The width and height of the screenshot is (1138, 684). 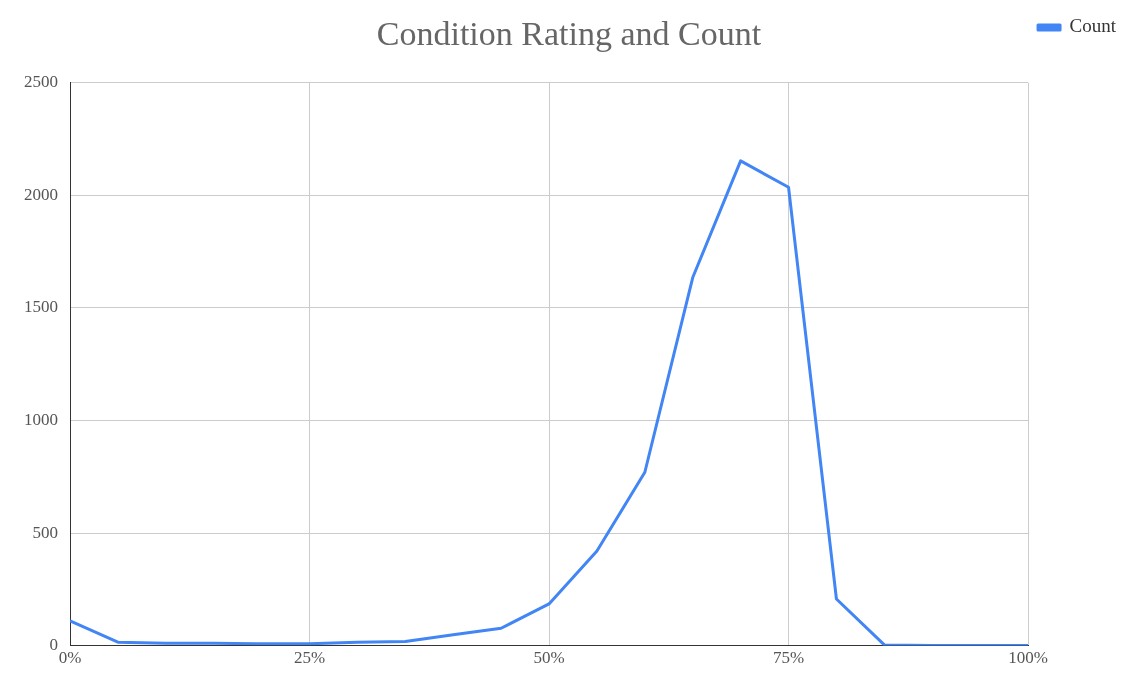 What do you see at coordinates (788, 658) in the screenshot?
I see `x-tick-label: 75%` at bounding box center [788, 658].